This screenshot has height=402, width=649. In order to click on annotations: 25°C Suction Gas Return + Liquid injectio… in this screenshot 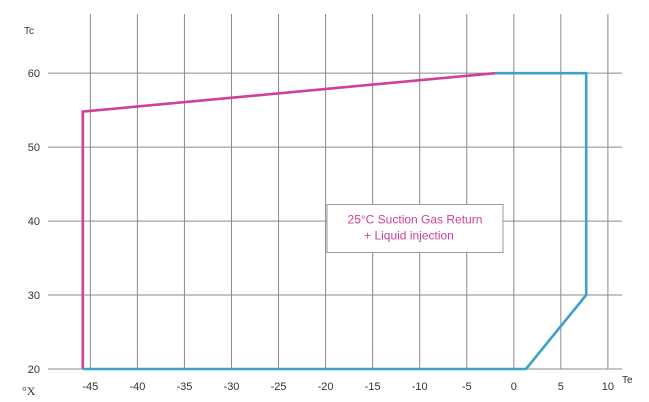, I will do `click(415, 228)`.